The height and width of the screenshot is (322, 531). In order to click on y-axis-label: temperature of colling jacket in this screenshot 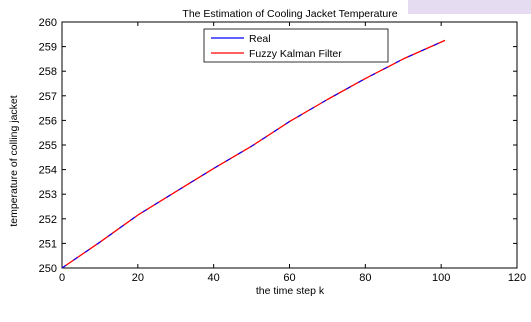, I will do `click(14, 160)`.